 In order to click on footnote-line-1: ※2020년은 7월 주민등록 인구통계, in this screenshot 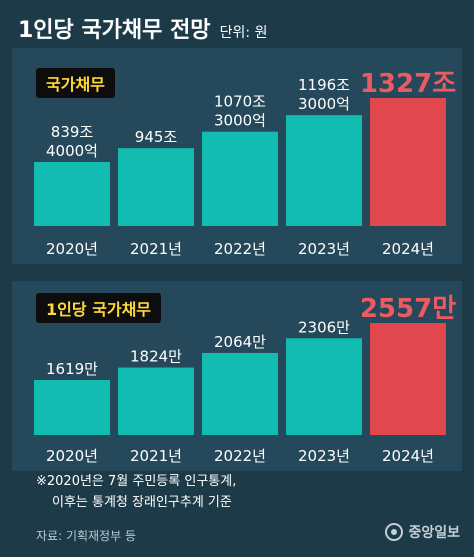, I will do `click(136, 481)`.